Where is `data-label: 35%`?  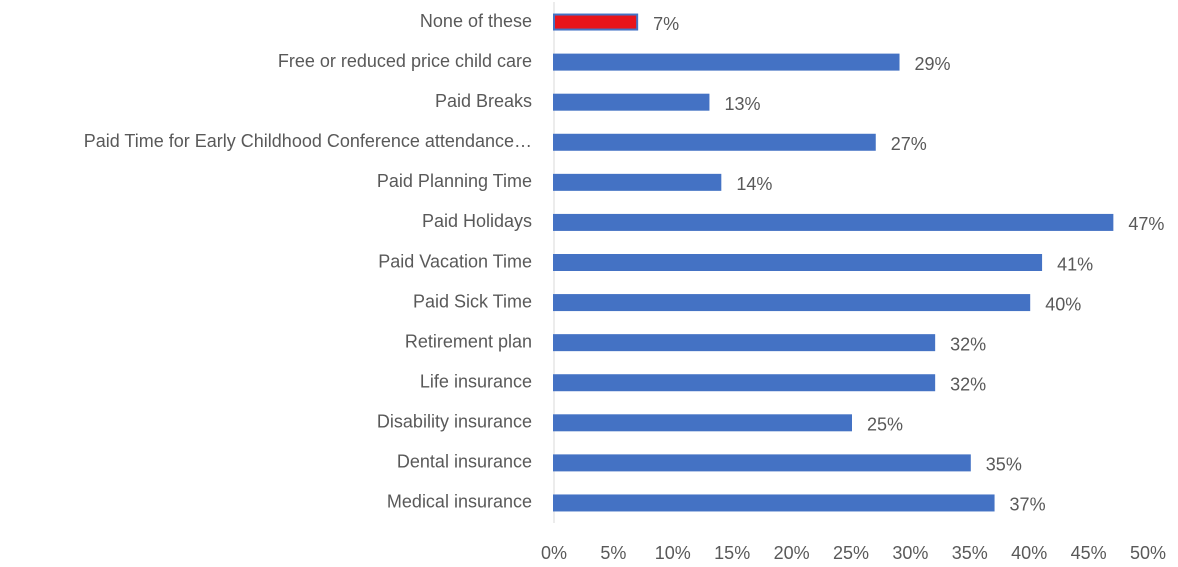
data-label: 35% is located at coordinates (1004, 465).